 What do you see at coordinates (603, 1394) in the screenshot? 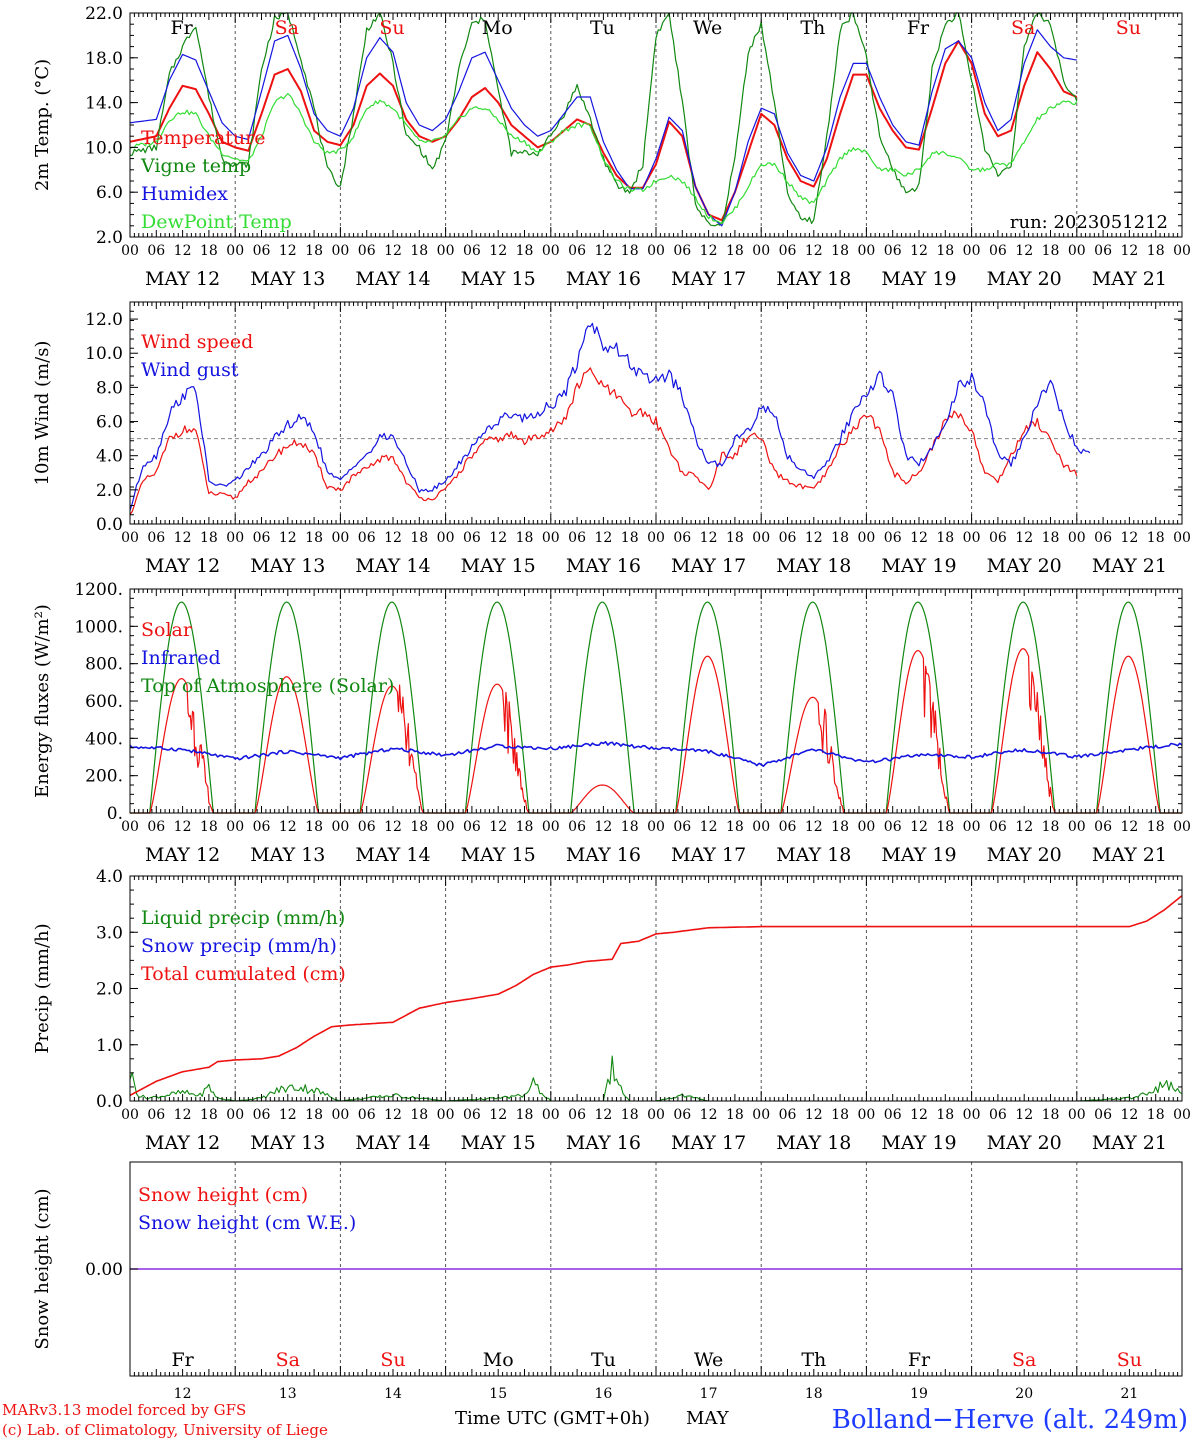
I see `day-number-label: 16` at bounding box center [603, 1394].